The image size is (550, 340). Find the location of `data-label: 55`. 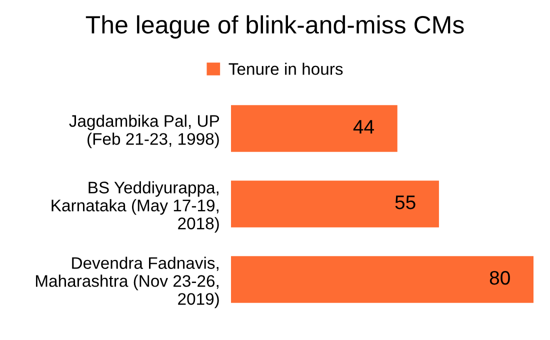

data-label: 55 is located at coordinates (405, 203).